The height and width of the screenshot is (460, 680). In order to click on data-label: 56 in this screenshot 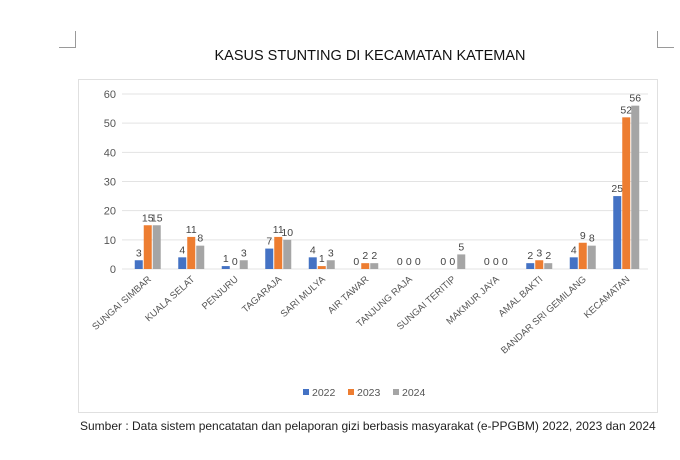, I will do `click(635, 99)`.